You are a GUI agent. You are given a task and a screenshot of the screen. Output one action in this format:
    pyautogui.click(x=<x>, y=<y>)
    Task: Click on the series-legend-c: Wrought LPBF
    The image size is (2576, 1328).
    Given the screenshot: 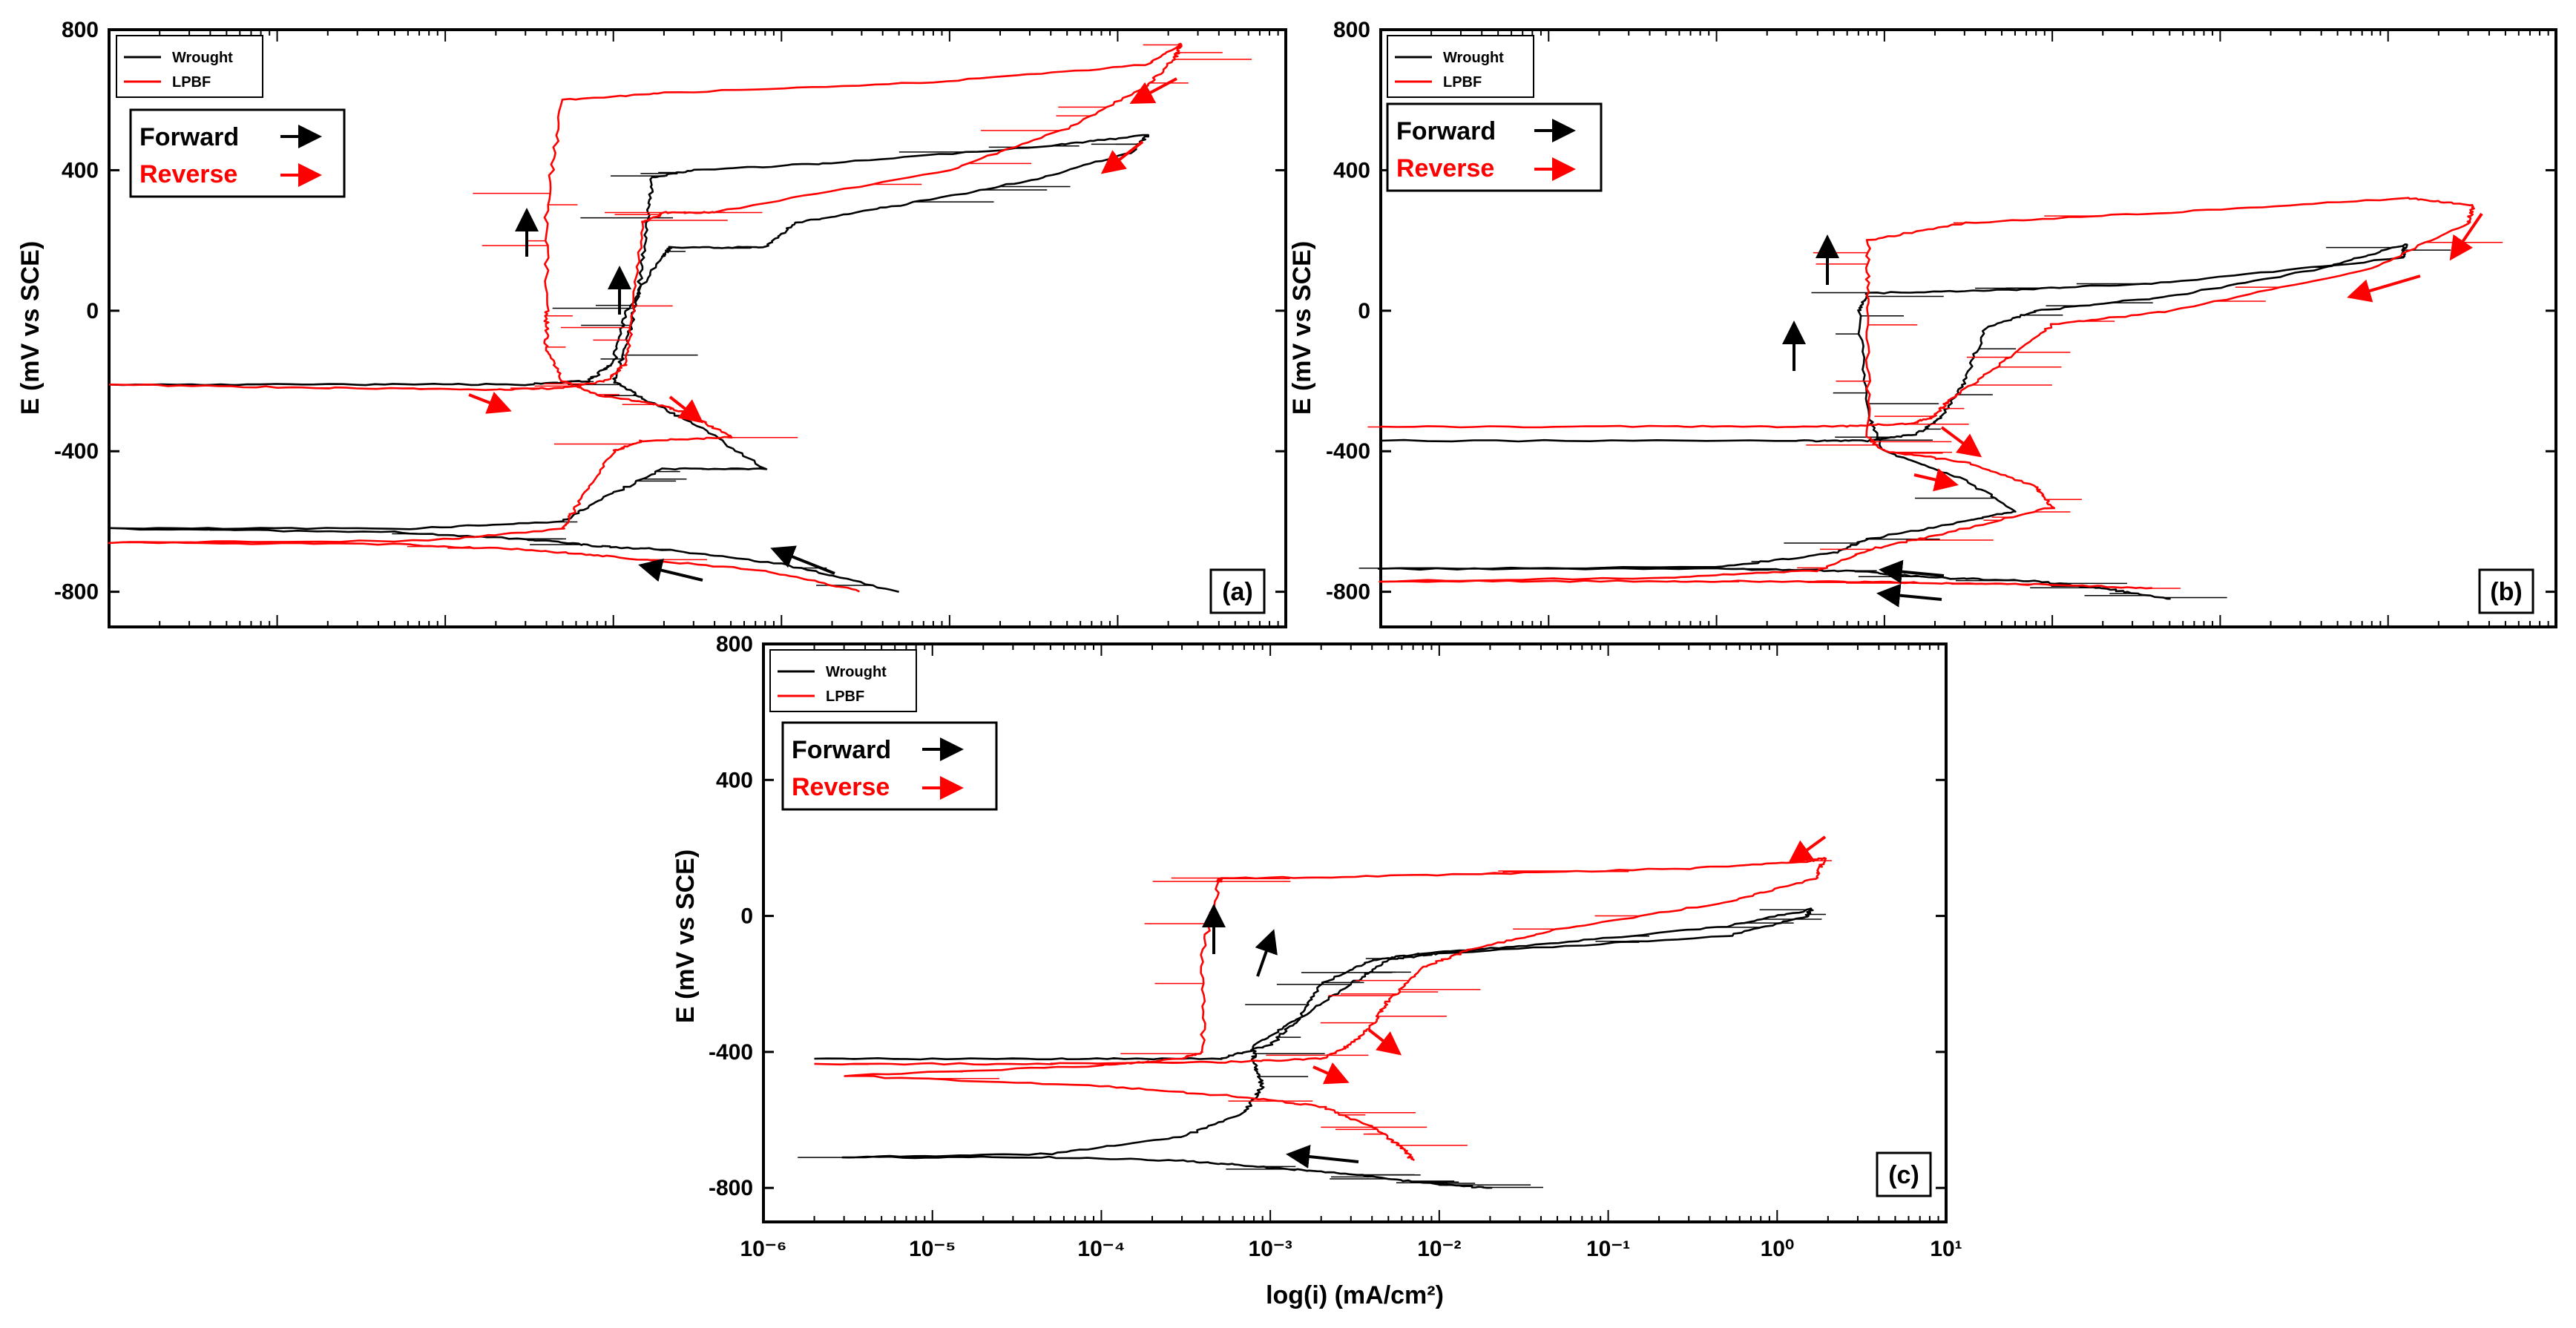 What is the action you would take?
    pyautogui.click(x=843, y=680)
    